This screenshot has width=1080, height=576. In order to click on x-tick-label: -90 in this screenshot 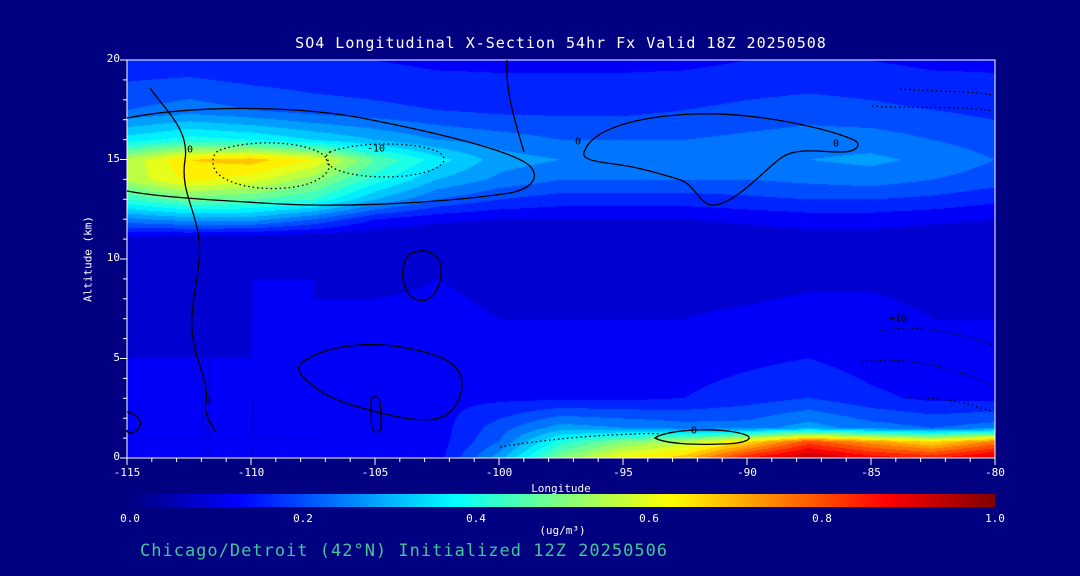, I will do `click(747, 472)`.